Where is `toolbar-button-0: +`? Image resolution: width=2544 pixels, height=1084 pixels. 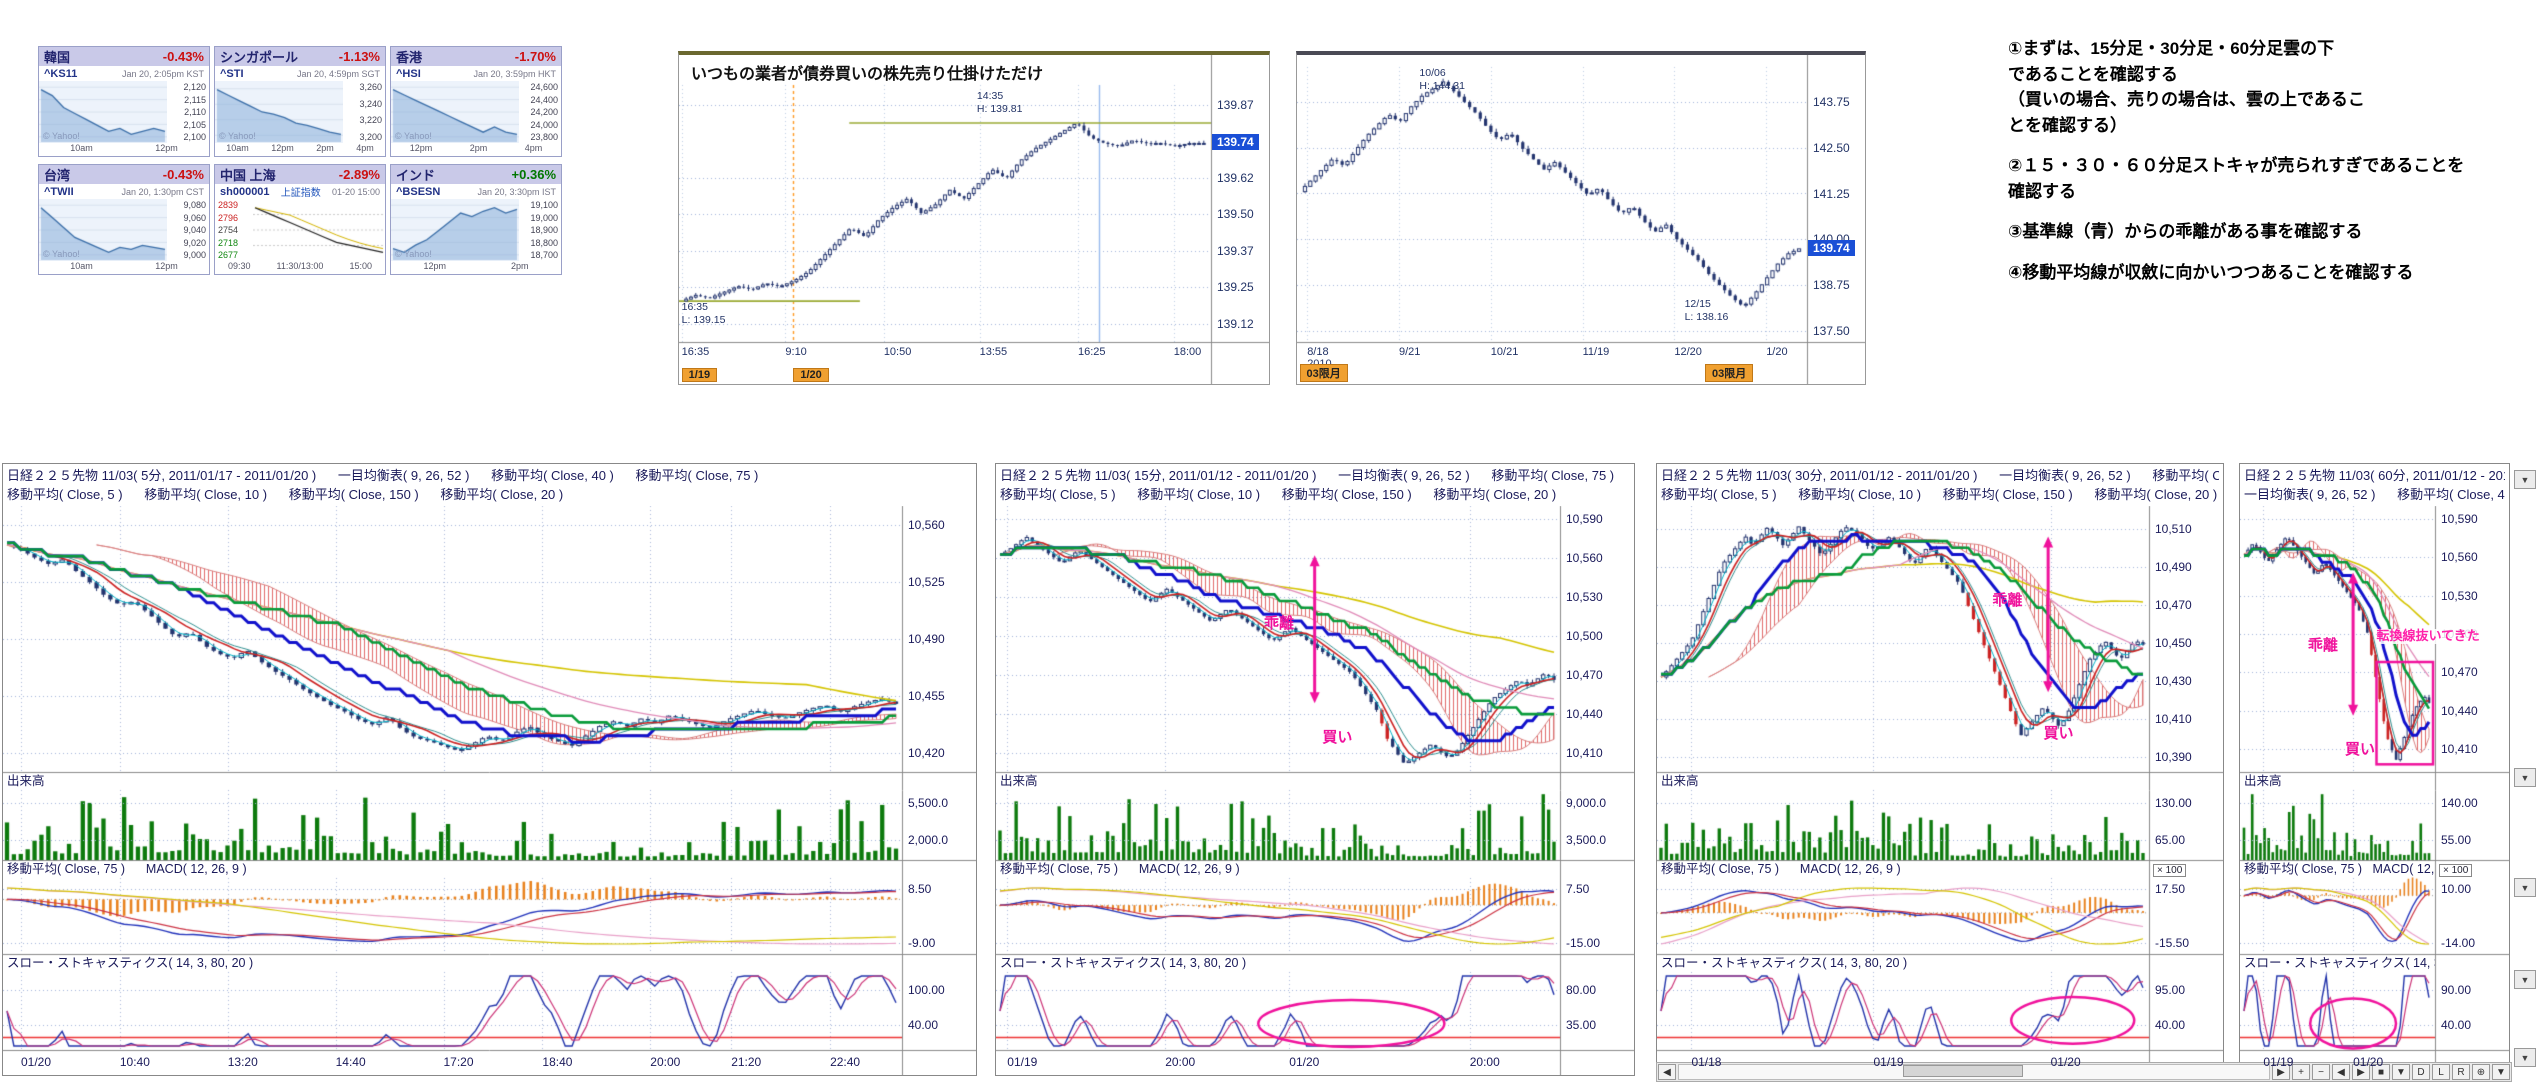
toolbar-button-0: + is located at coordinates (2301, 1072).